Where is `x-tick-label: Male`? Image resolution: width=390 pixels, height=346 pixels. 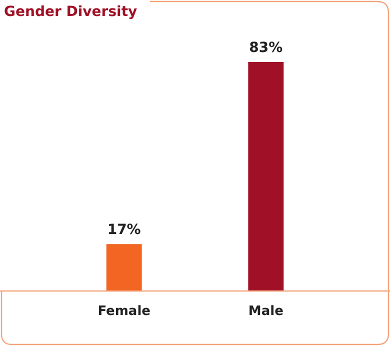 x-tick-label: Male is located at coordinates (266, 311).